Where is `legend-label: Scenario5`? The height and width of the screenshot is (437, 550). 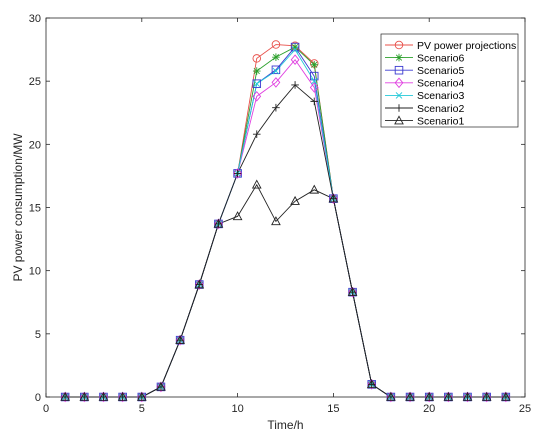
legend-label: Scenario5 is located at coordinates (440, 71).